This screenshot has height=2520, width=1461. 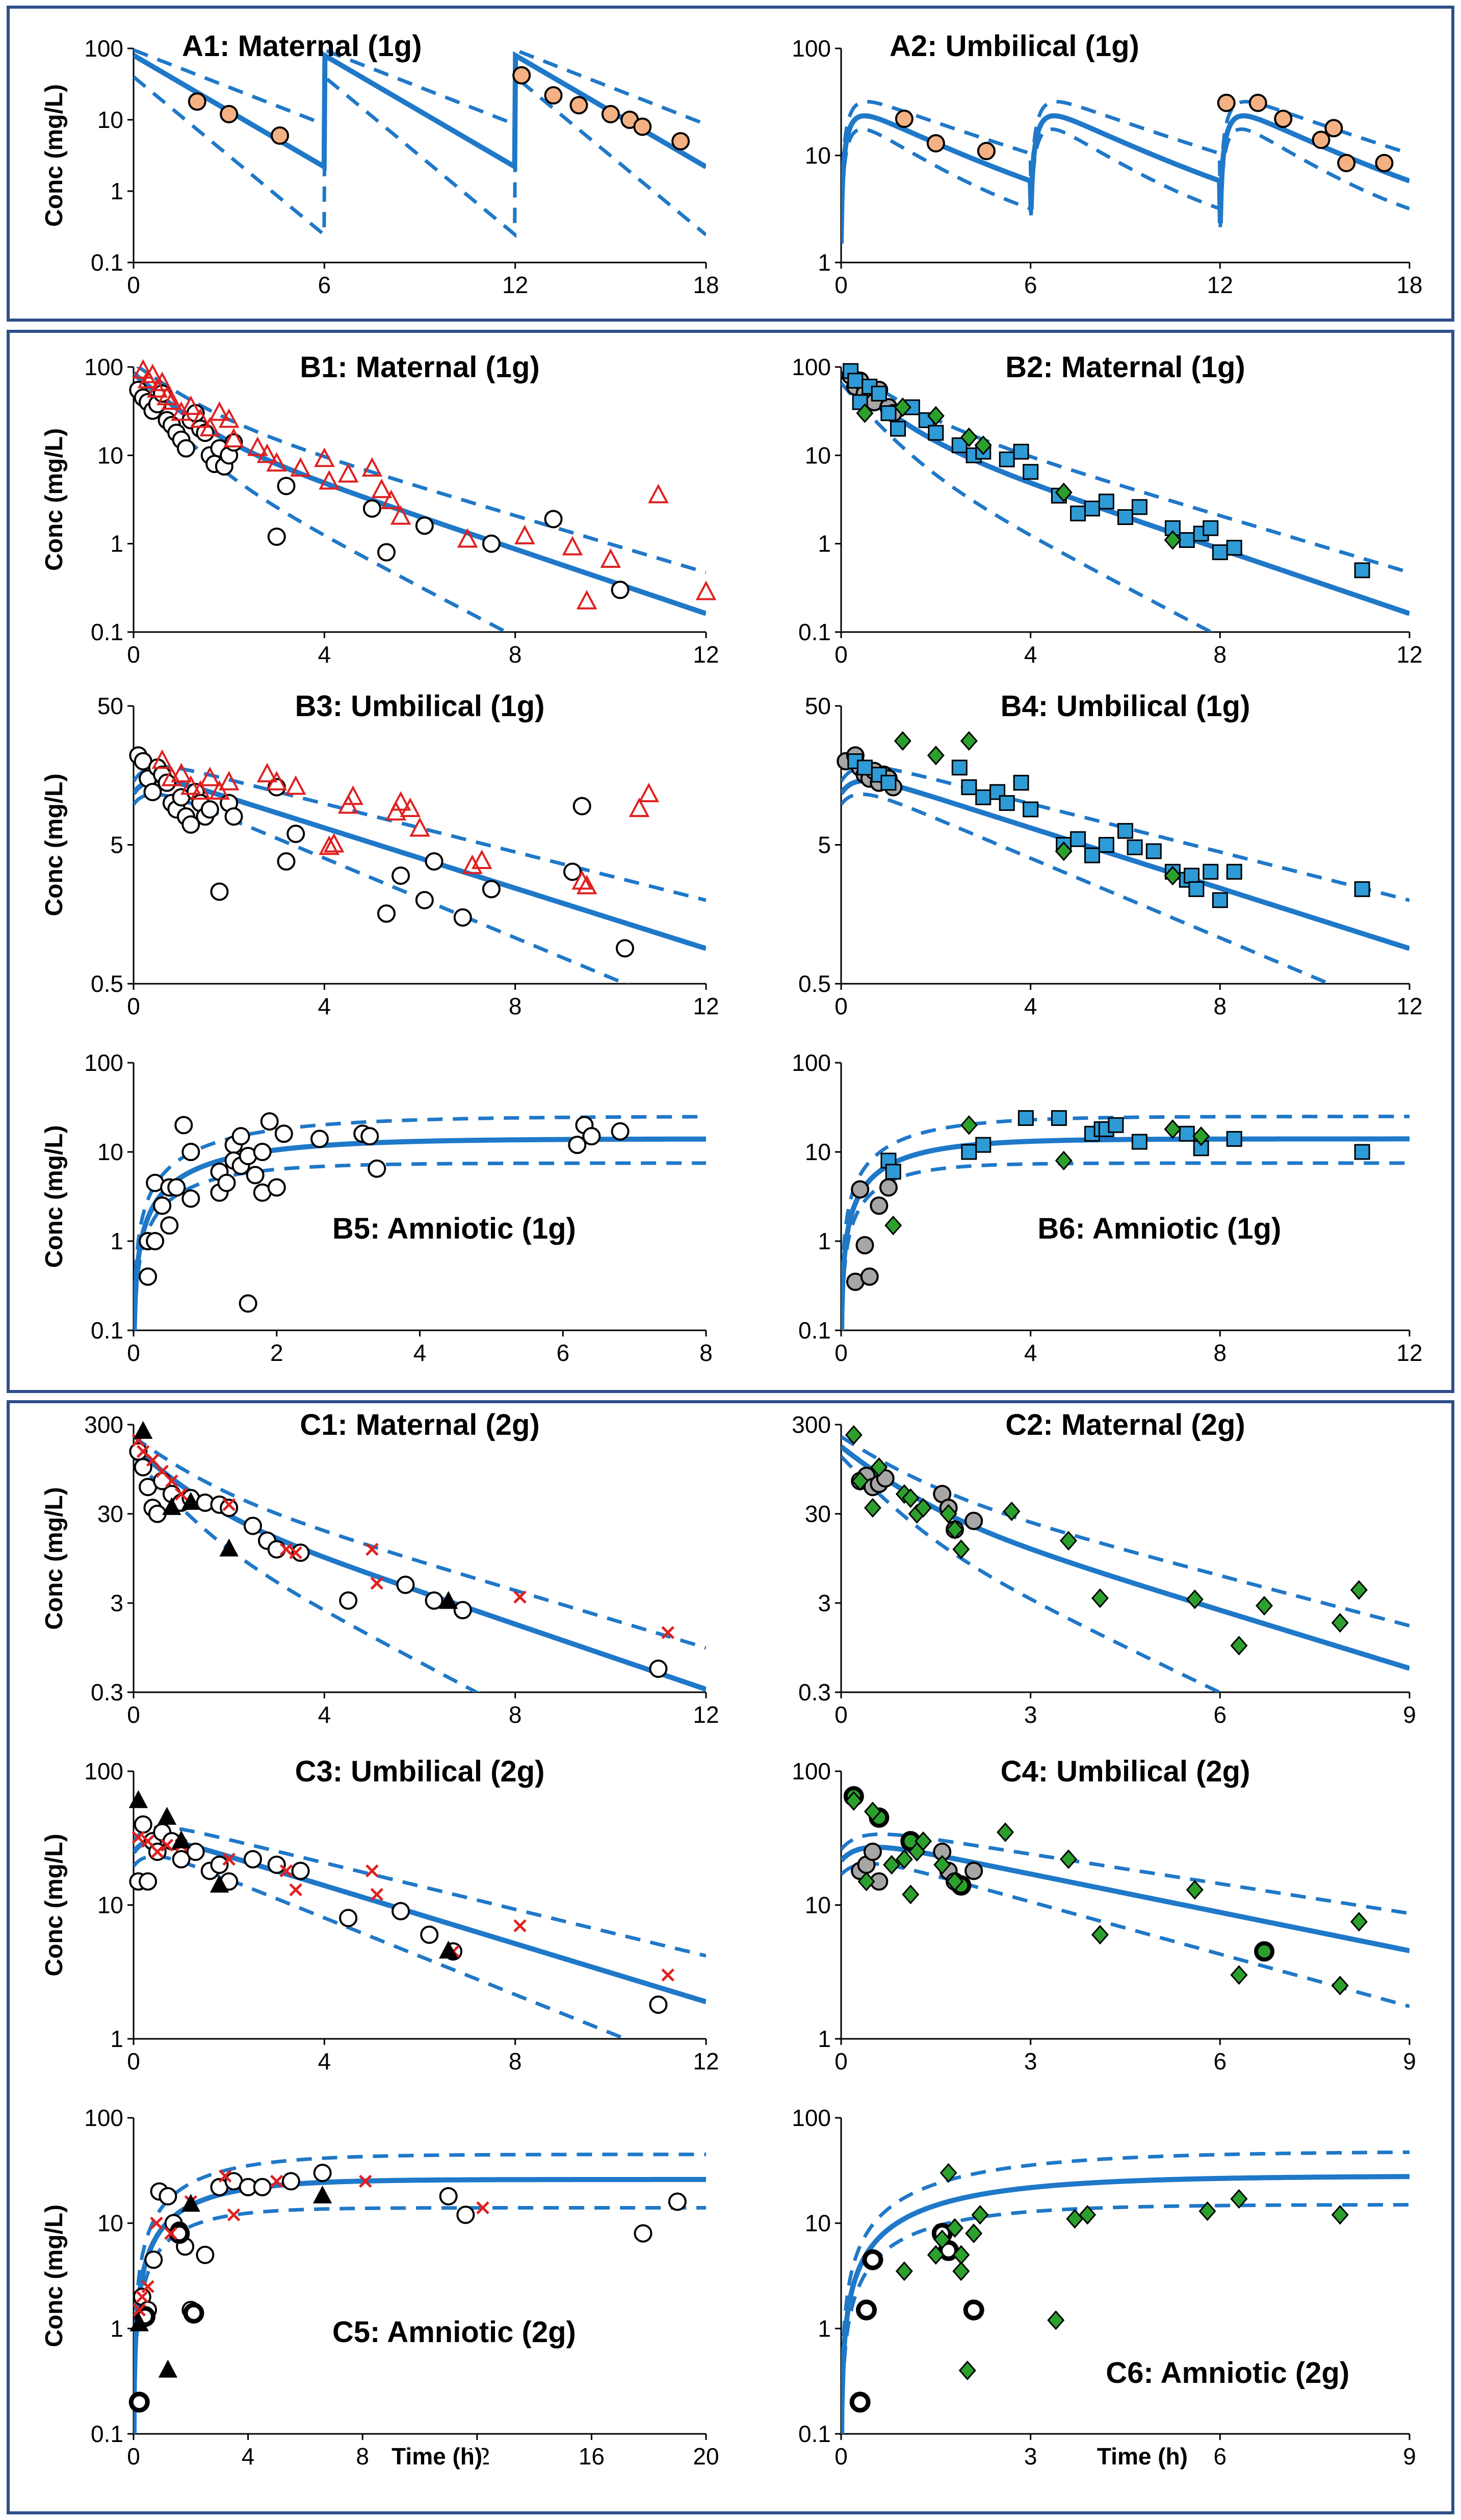 I want to click on x-tick-label: 20, so click(x=706, y=2456).